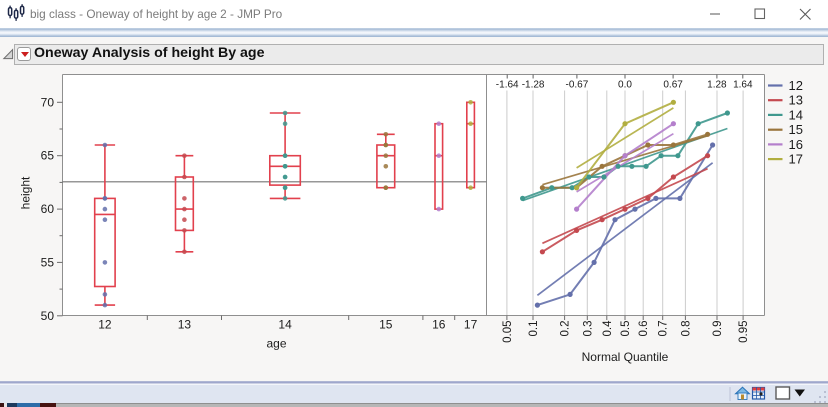 Image resolution: width=828 pixels, height=407 pixels. What do you see at coordinates (626, 329) in the screenshot?
I see `svg-text: 0.5` at bounding box center [626, 329].